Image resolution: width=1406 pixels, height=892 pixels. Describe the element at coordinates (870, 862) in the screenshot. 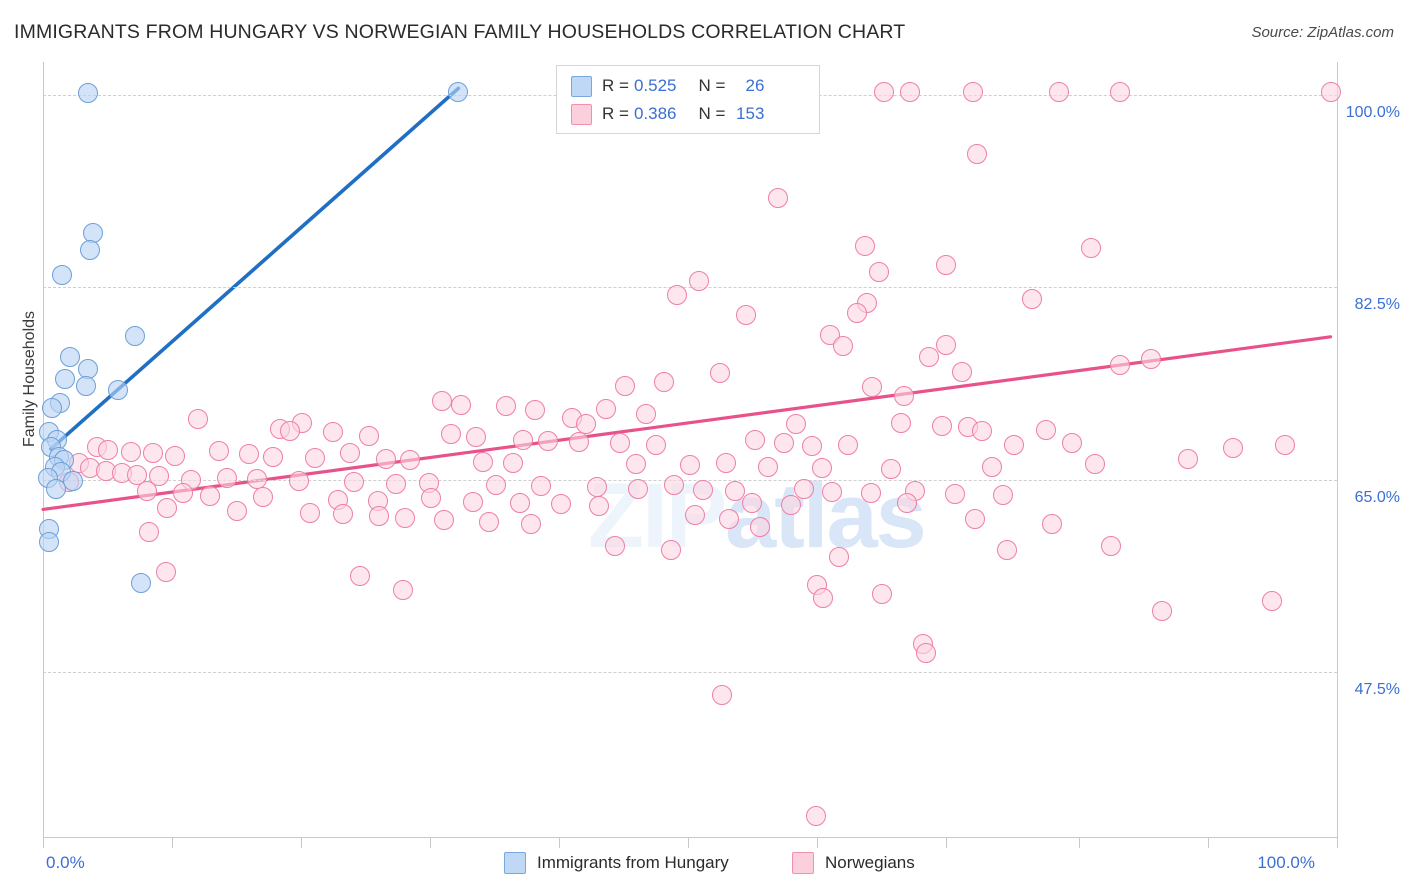

I see `legend-label-norwegians: Norwegians` at that location.